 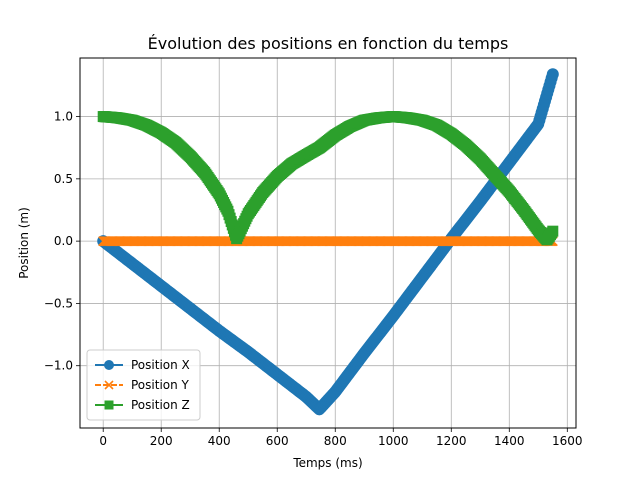 What do you see at coordinates (161, 441) in the screenshot?
I see `x-tick-label: 200` at bounding box center [161, 441].